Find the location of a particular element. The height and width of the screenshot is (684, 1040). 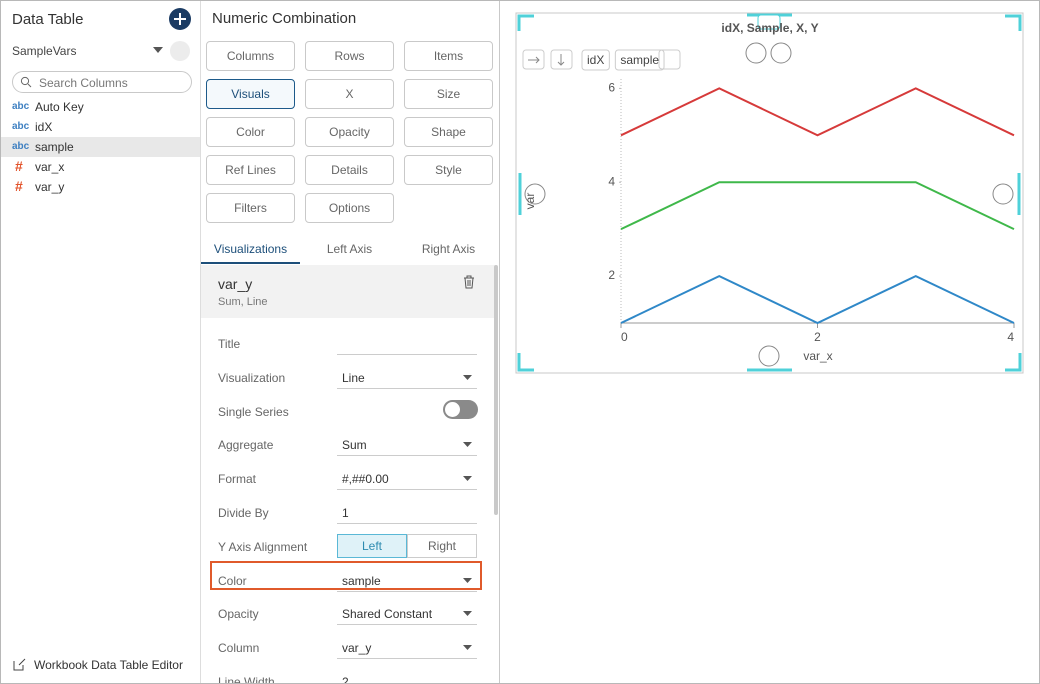

toolbar-button: Columns is located at coordinates (250, 56).